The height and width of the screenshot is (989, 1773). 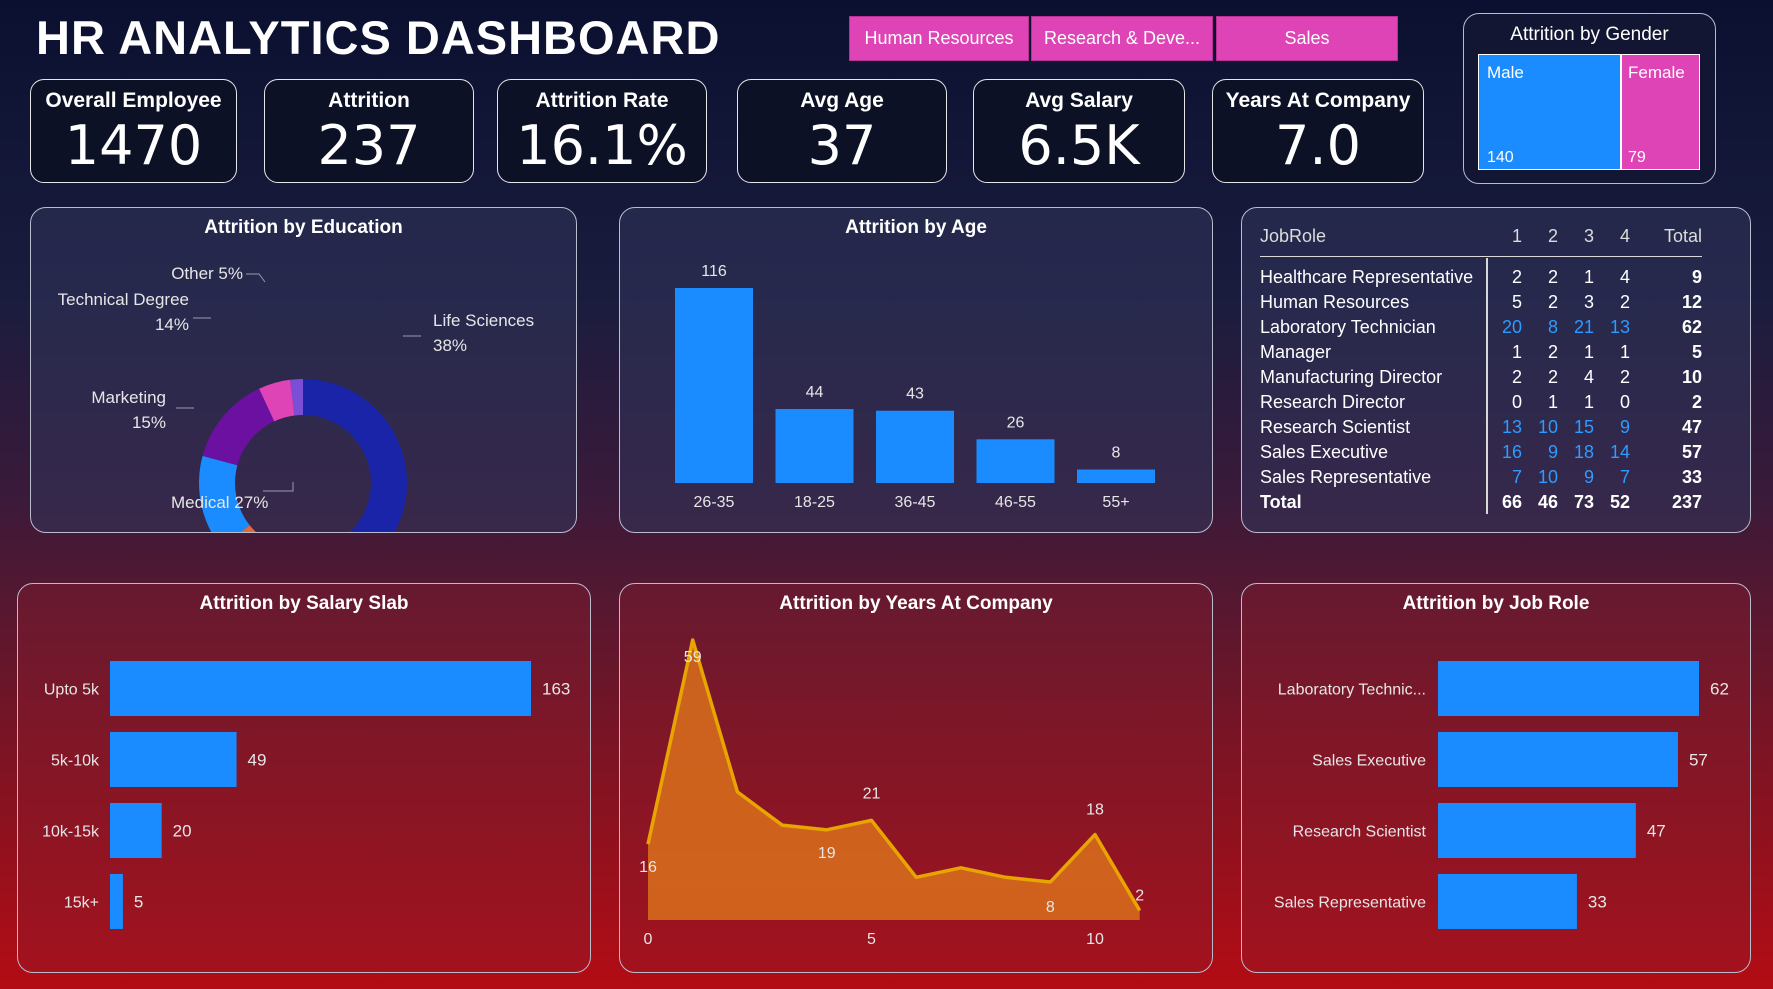 I want to click on years-point-label: 8, so click(x=1050, y=907).